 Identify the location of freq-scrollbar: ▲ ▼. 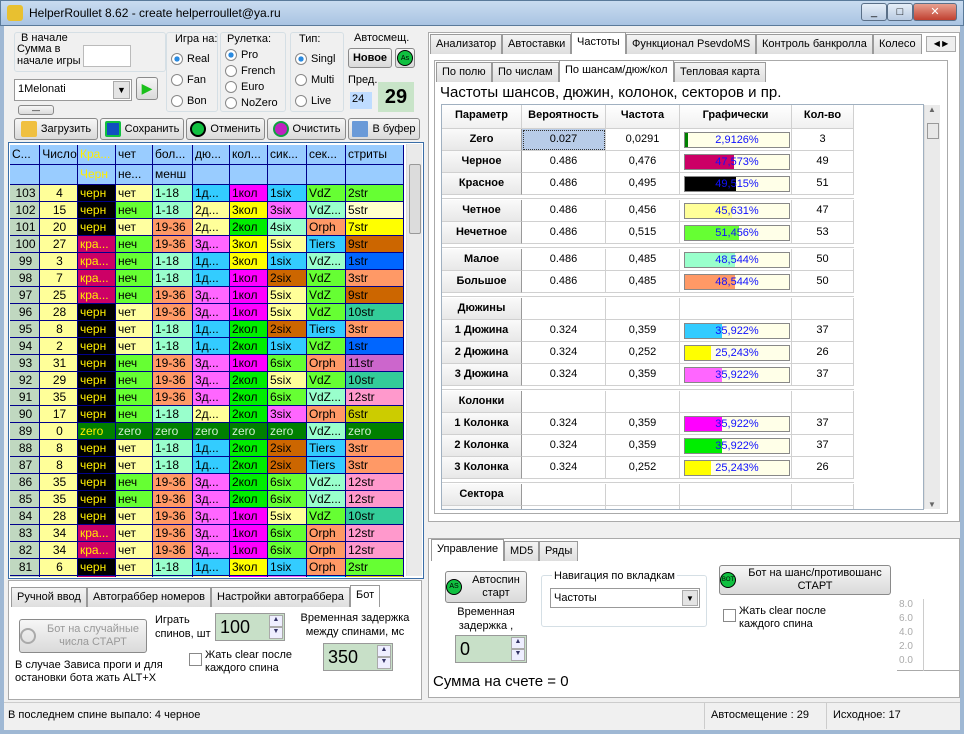
(932, 307).